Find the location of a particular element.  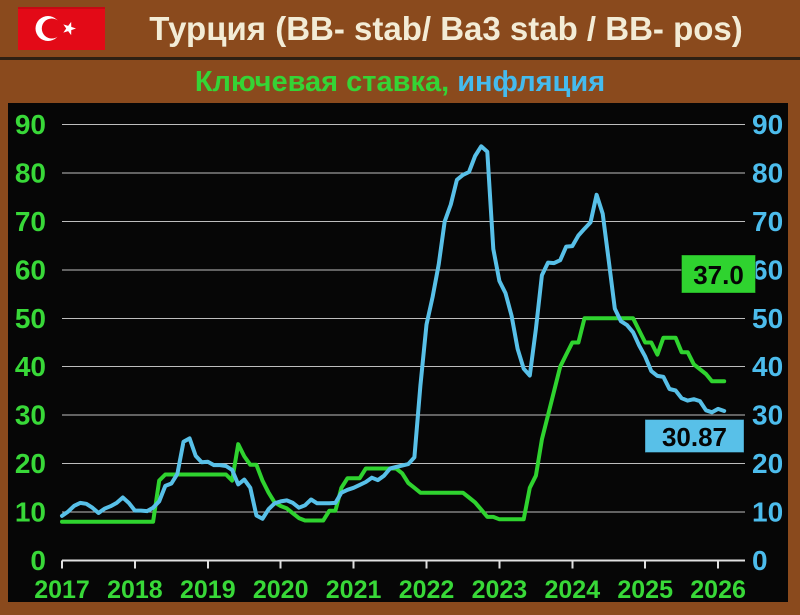

y-axis-label-left: 0 is located at coordinates (38, 560).